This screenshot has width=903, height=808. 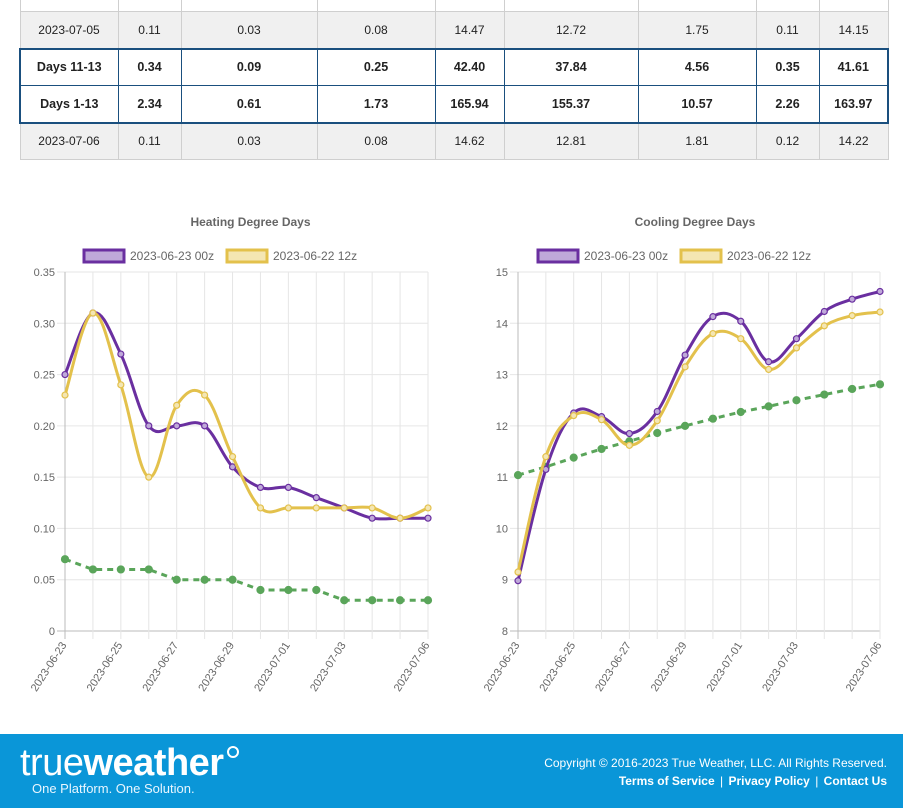 I want to click on value-cell: 0.61, so click(x=249, y=104).